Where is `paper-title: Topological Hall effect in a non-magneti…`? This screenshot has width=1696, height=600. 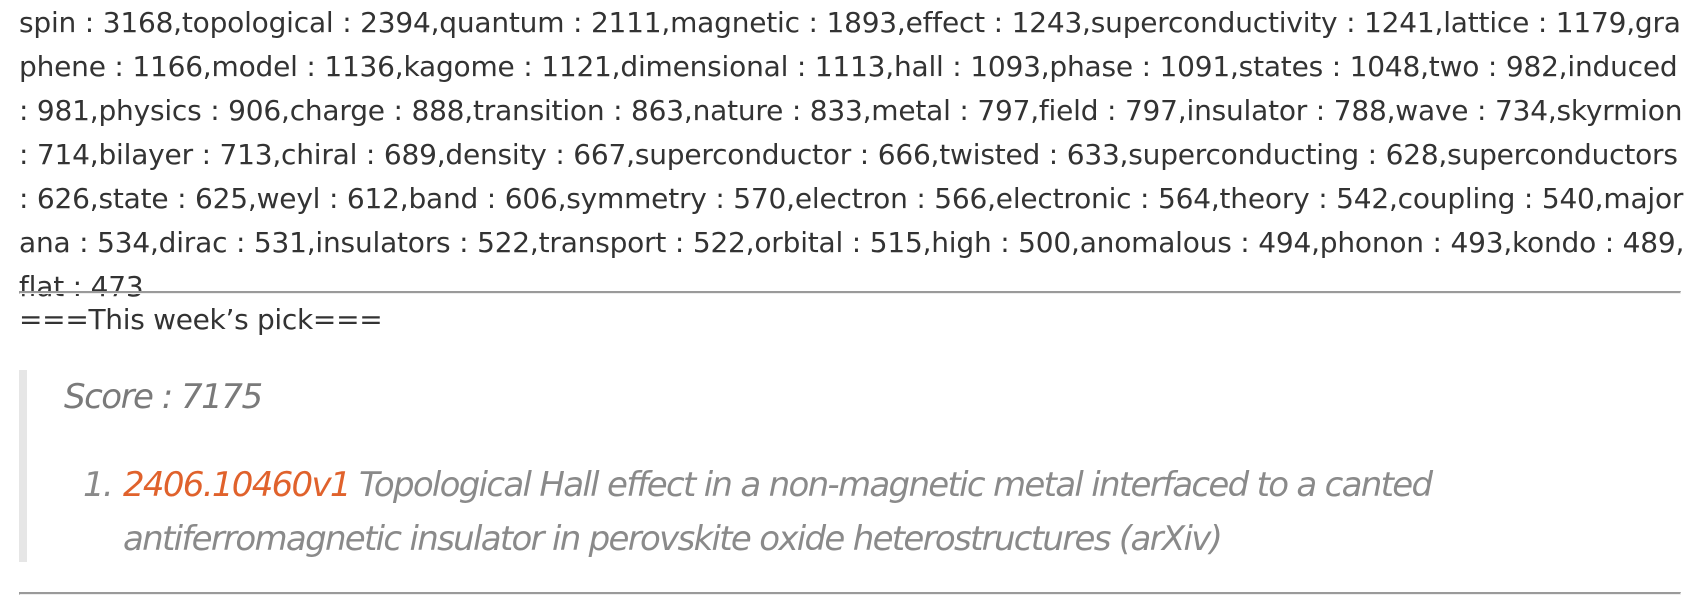
paper-title: Topological Hall effect in a non-magneti… is located at coordinates (778, 512).